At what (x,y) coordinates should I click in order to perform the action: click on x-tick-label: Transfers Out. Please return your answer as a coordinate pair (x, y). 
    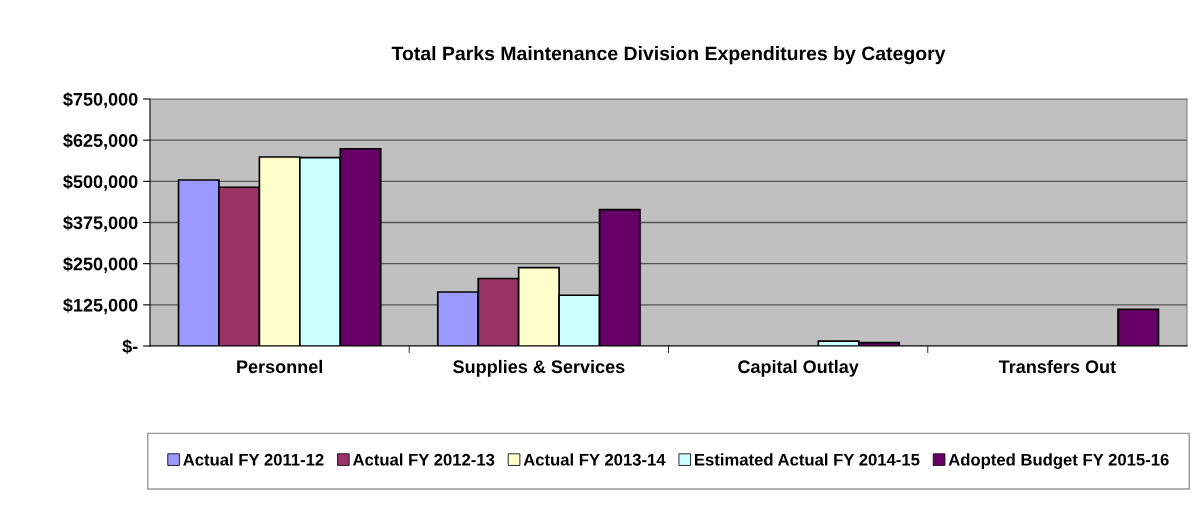
    Looking at the image, I should click on (1057, 366).